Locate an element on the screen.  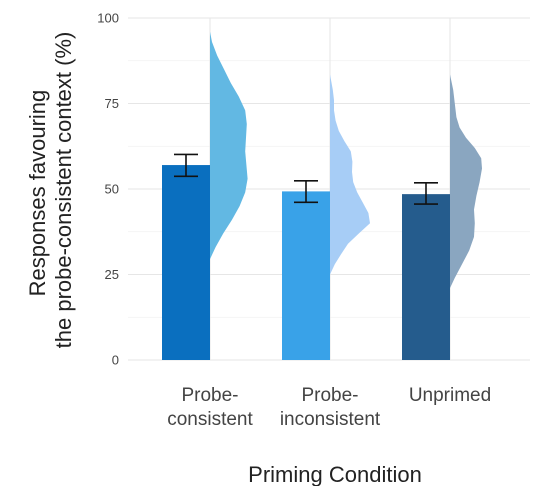
error-bars is located at coordinates (306, 179).